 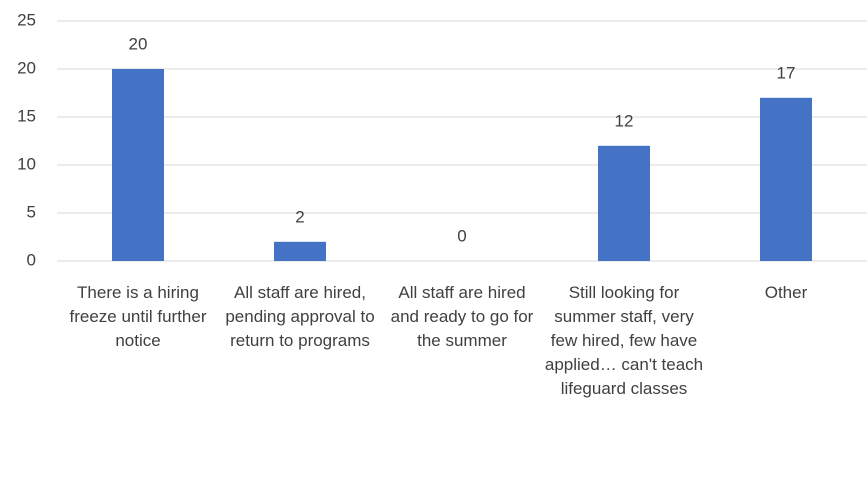 I want to click on data-label: 20, so click(x=138, y=43).